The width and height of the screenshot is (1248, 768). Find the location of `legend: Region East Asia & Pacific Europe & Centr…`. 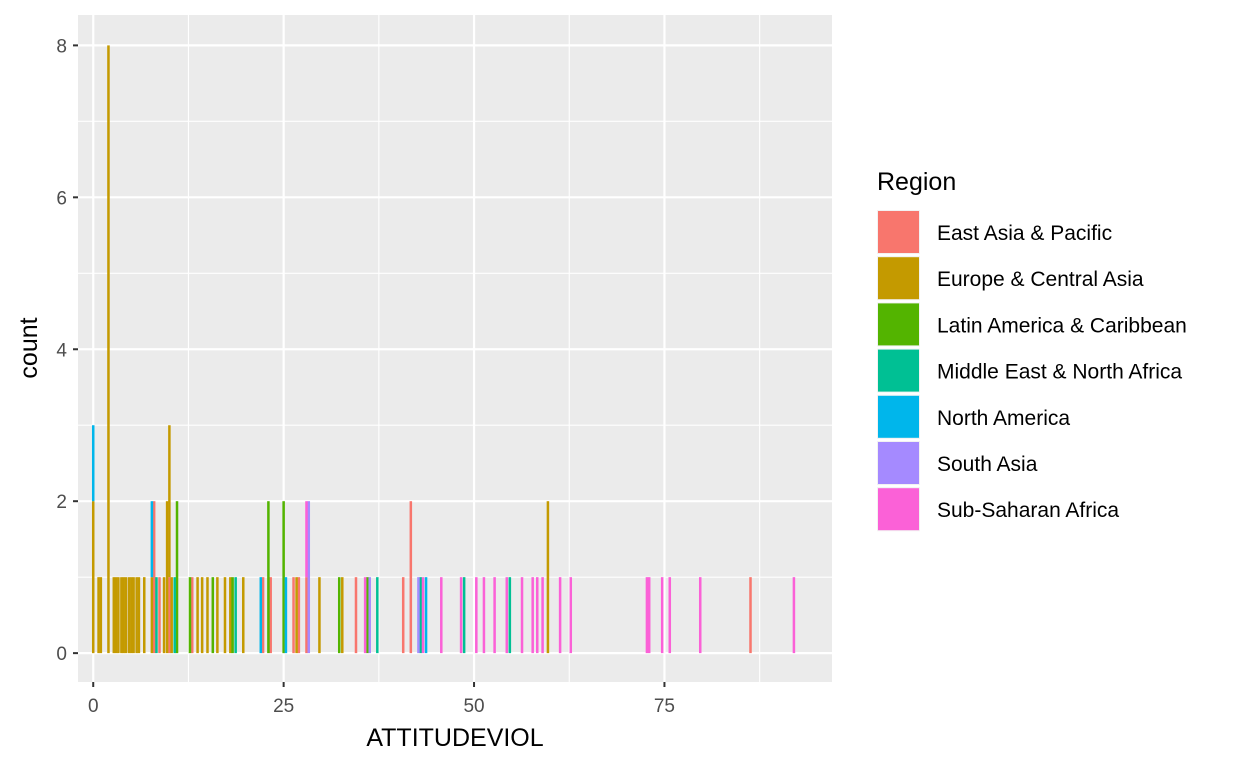

legend: Region East Asia & Pacific Europe & Centr… is located at coordinates (1032, 350).